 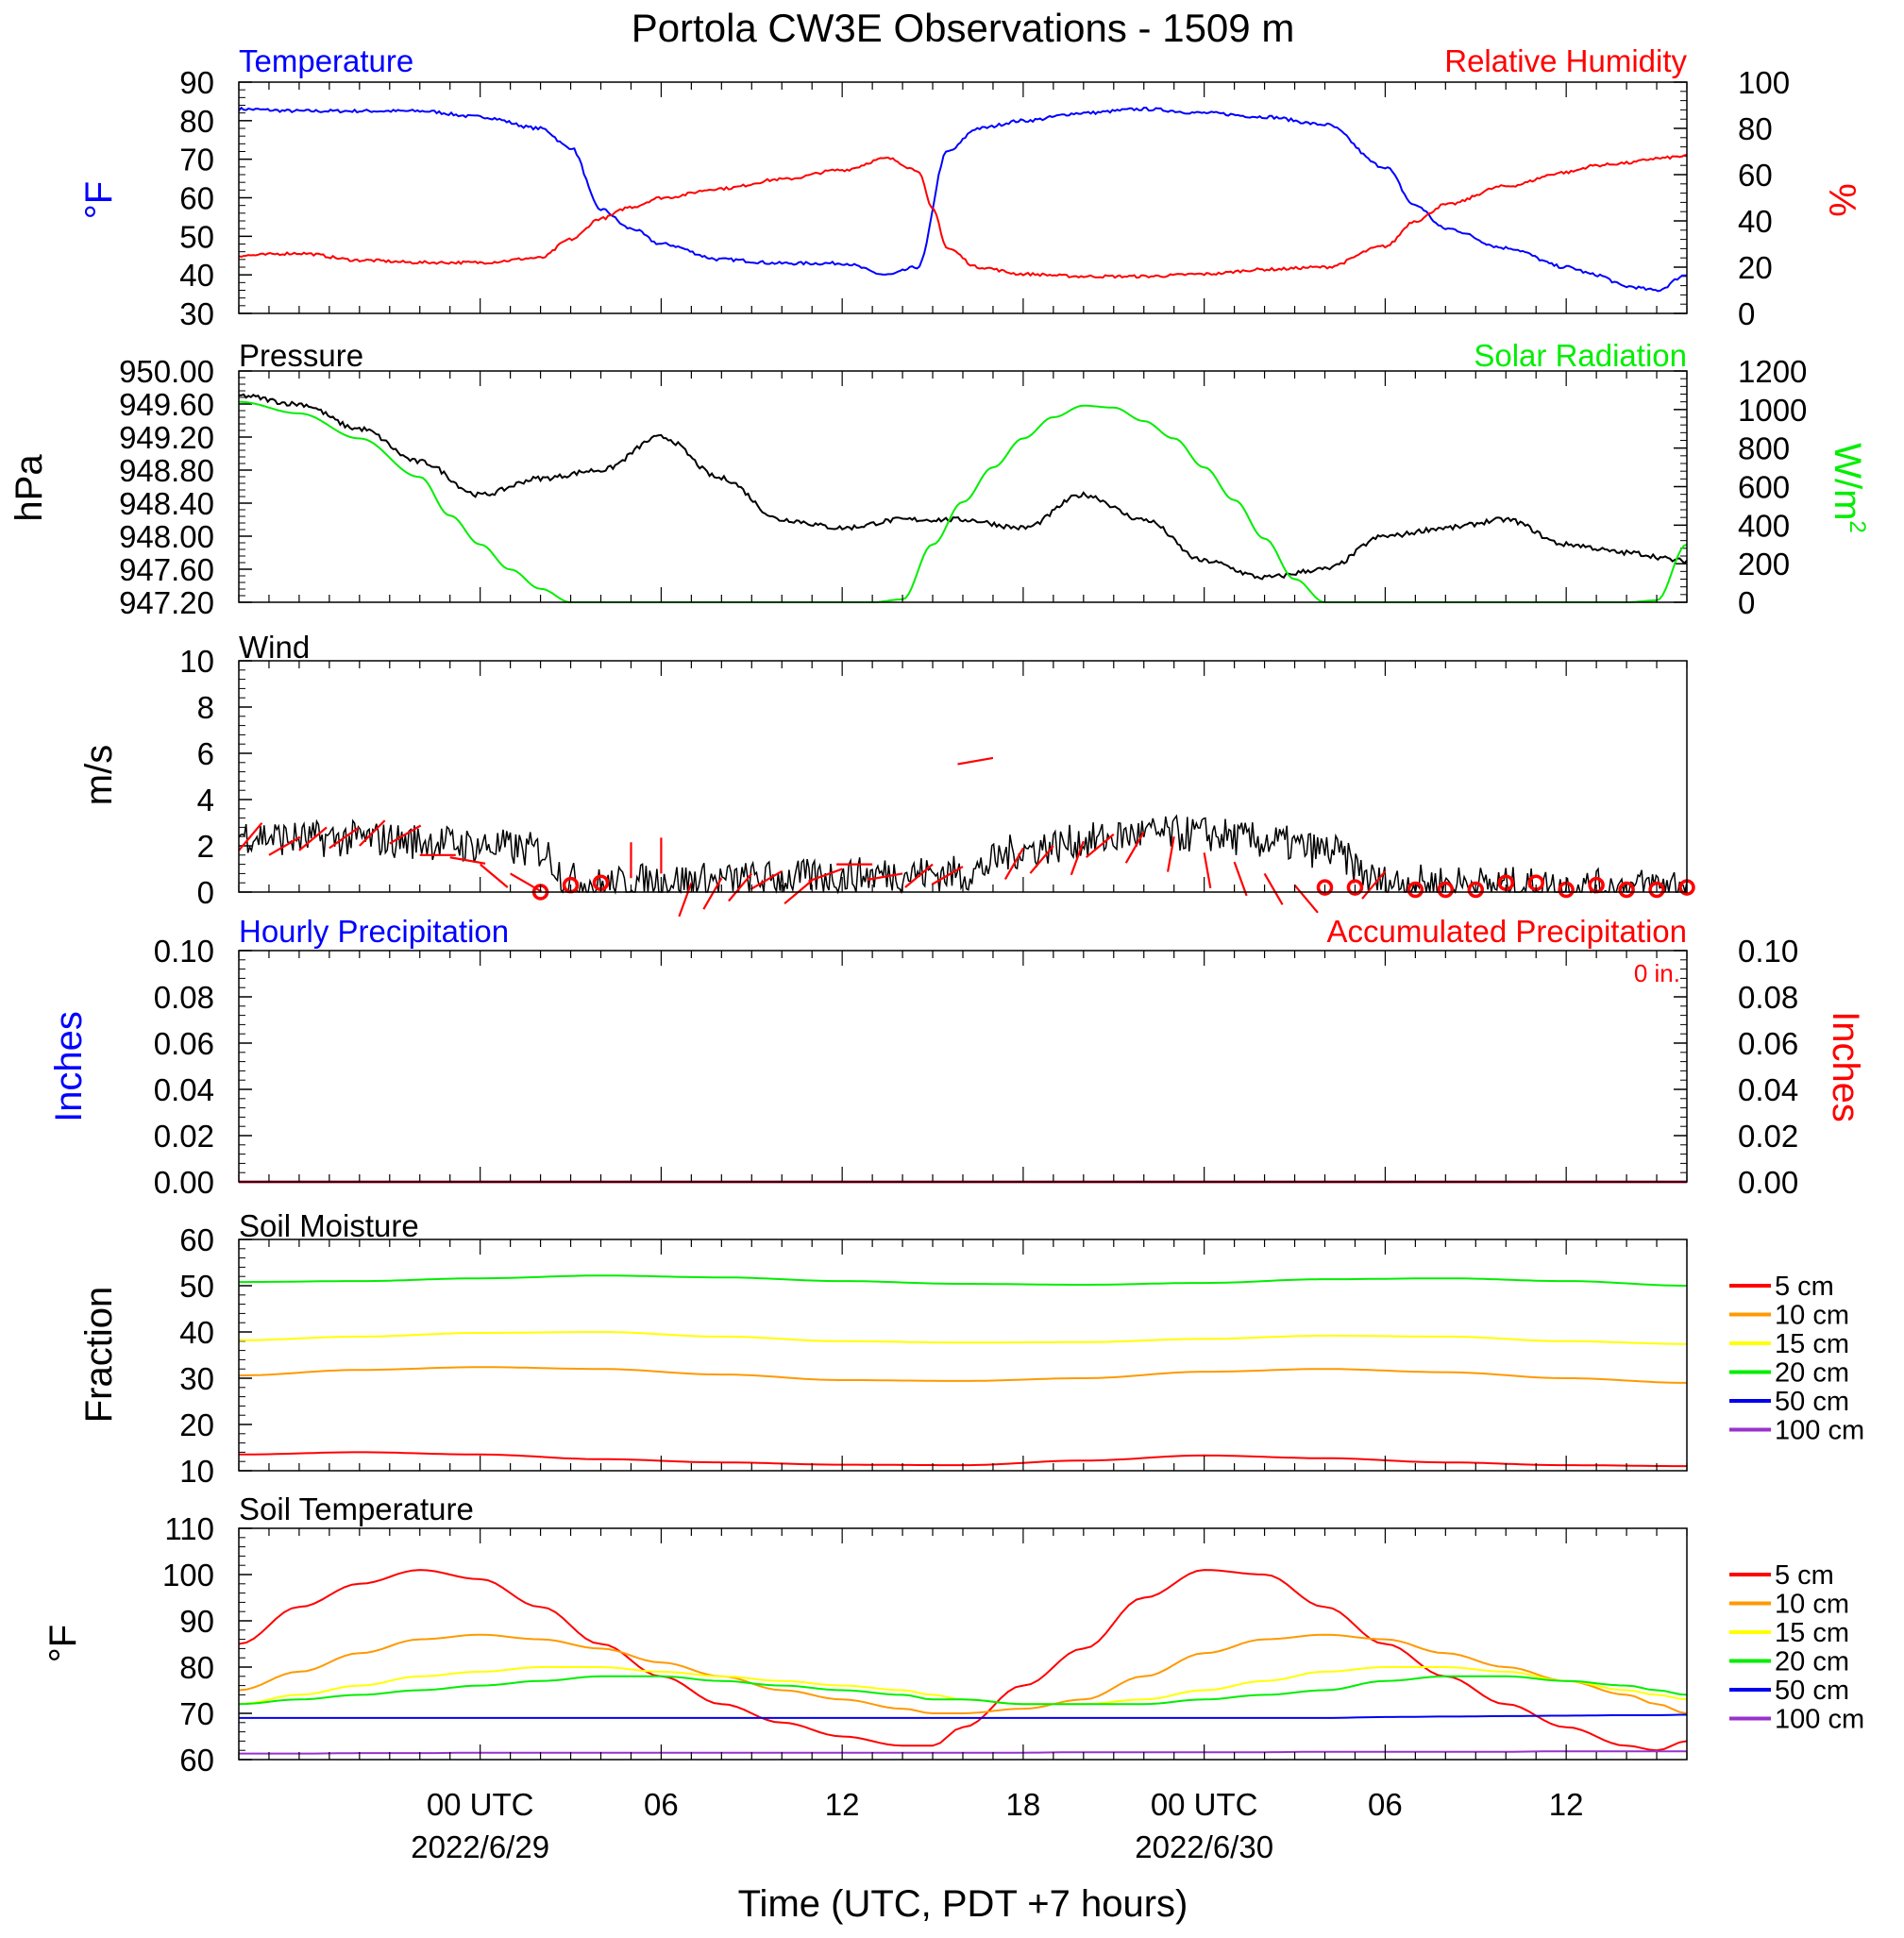 I want to click on right-tick-label: 1000, so click(x=1772, y=410).